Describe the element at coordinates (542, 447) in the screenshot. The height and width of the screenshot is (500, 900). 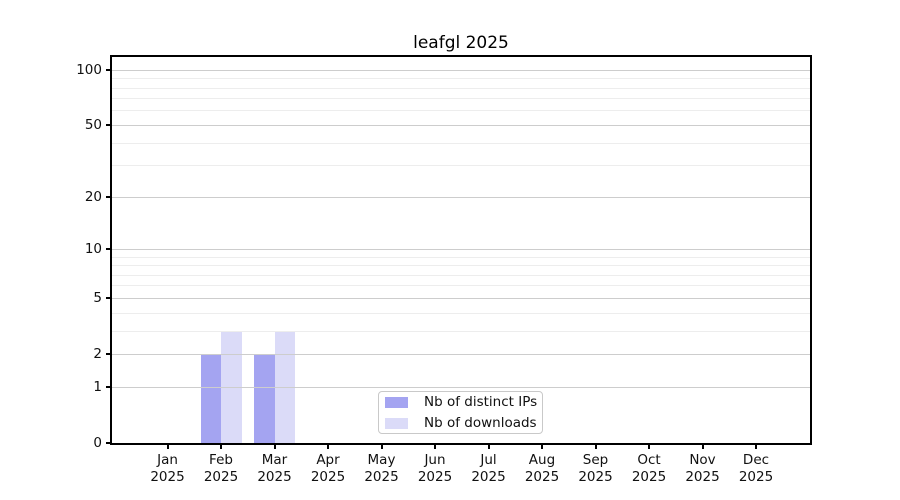
I see `x-tick-aug` at that location.